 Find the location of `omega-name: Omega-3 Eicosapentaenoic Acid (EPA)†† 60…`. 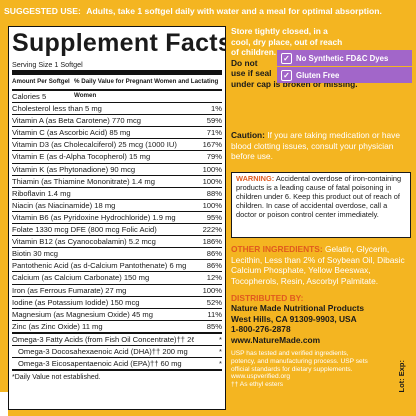

omega-name: Omega-3 Eicosapentaenoic Acid (EPA)†† 60… is located at coordinates (100, 364).